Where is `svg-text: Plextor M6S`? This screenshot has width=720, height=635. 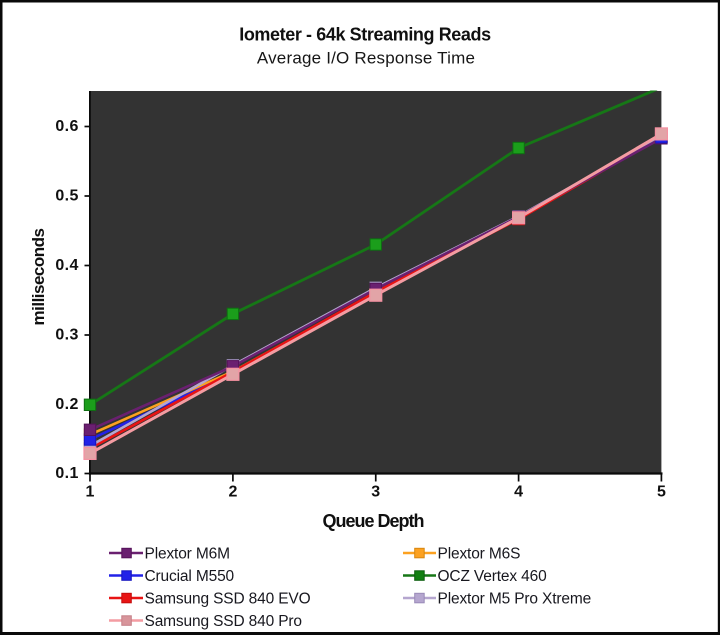 svg-text: Plextor M6S is located at coordinates (479, 554).